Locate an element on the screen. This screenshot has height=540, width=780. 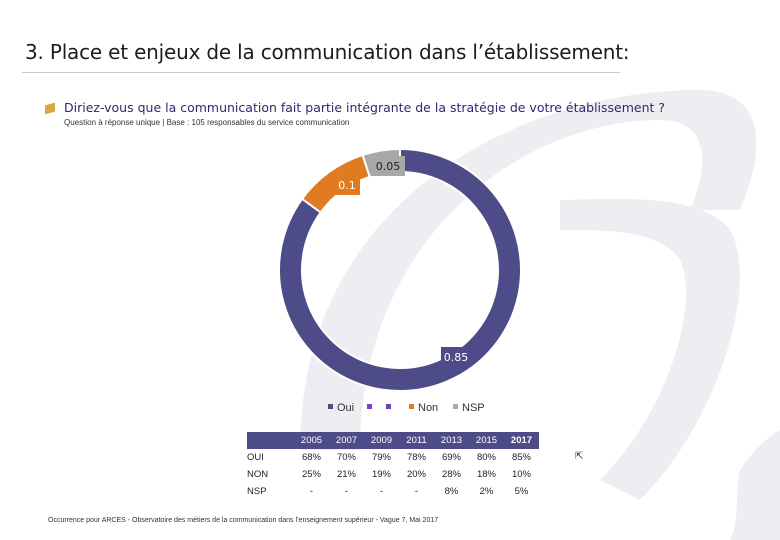
year-header: 2017 is located at coordinates (521, 440).